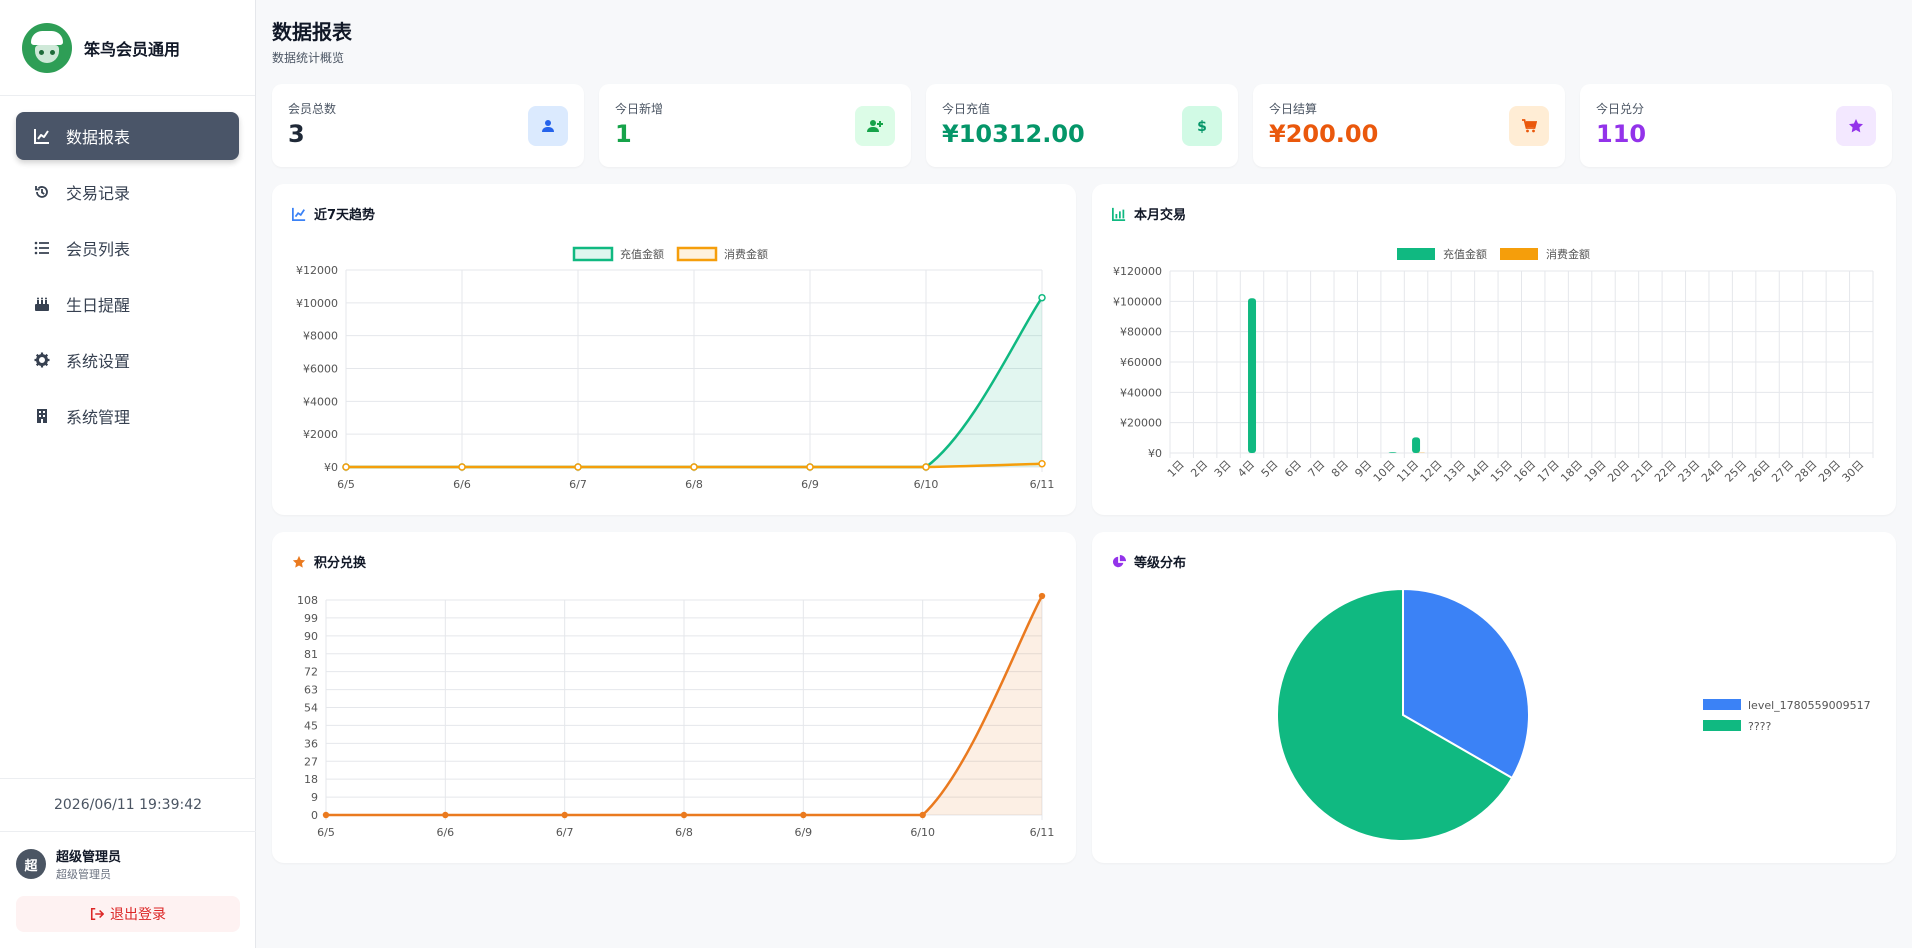 The width and height of the screenshot is (1912, 948). I want to click on y-tick-label: 0, so click(314, 815).